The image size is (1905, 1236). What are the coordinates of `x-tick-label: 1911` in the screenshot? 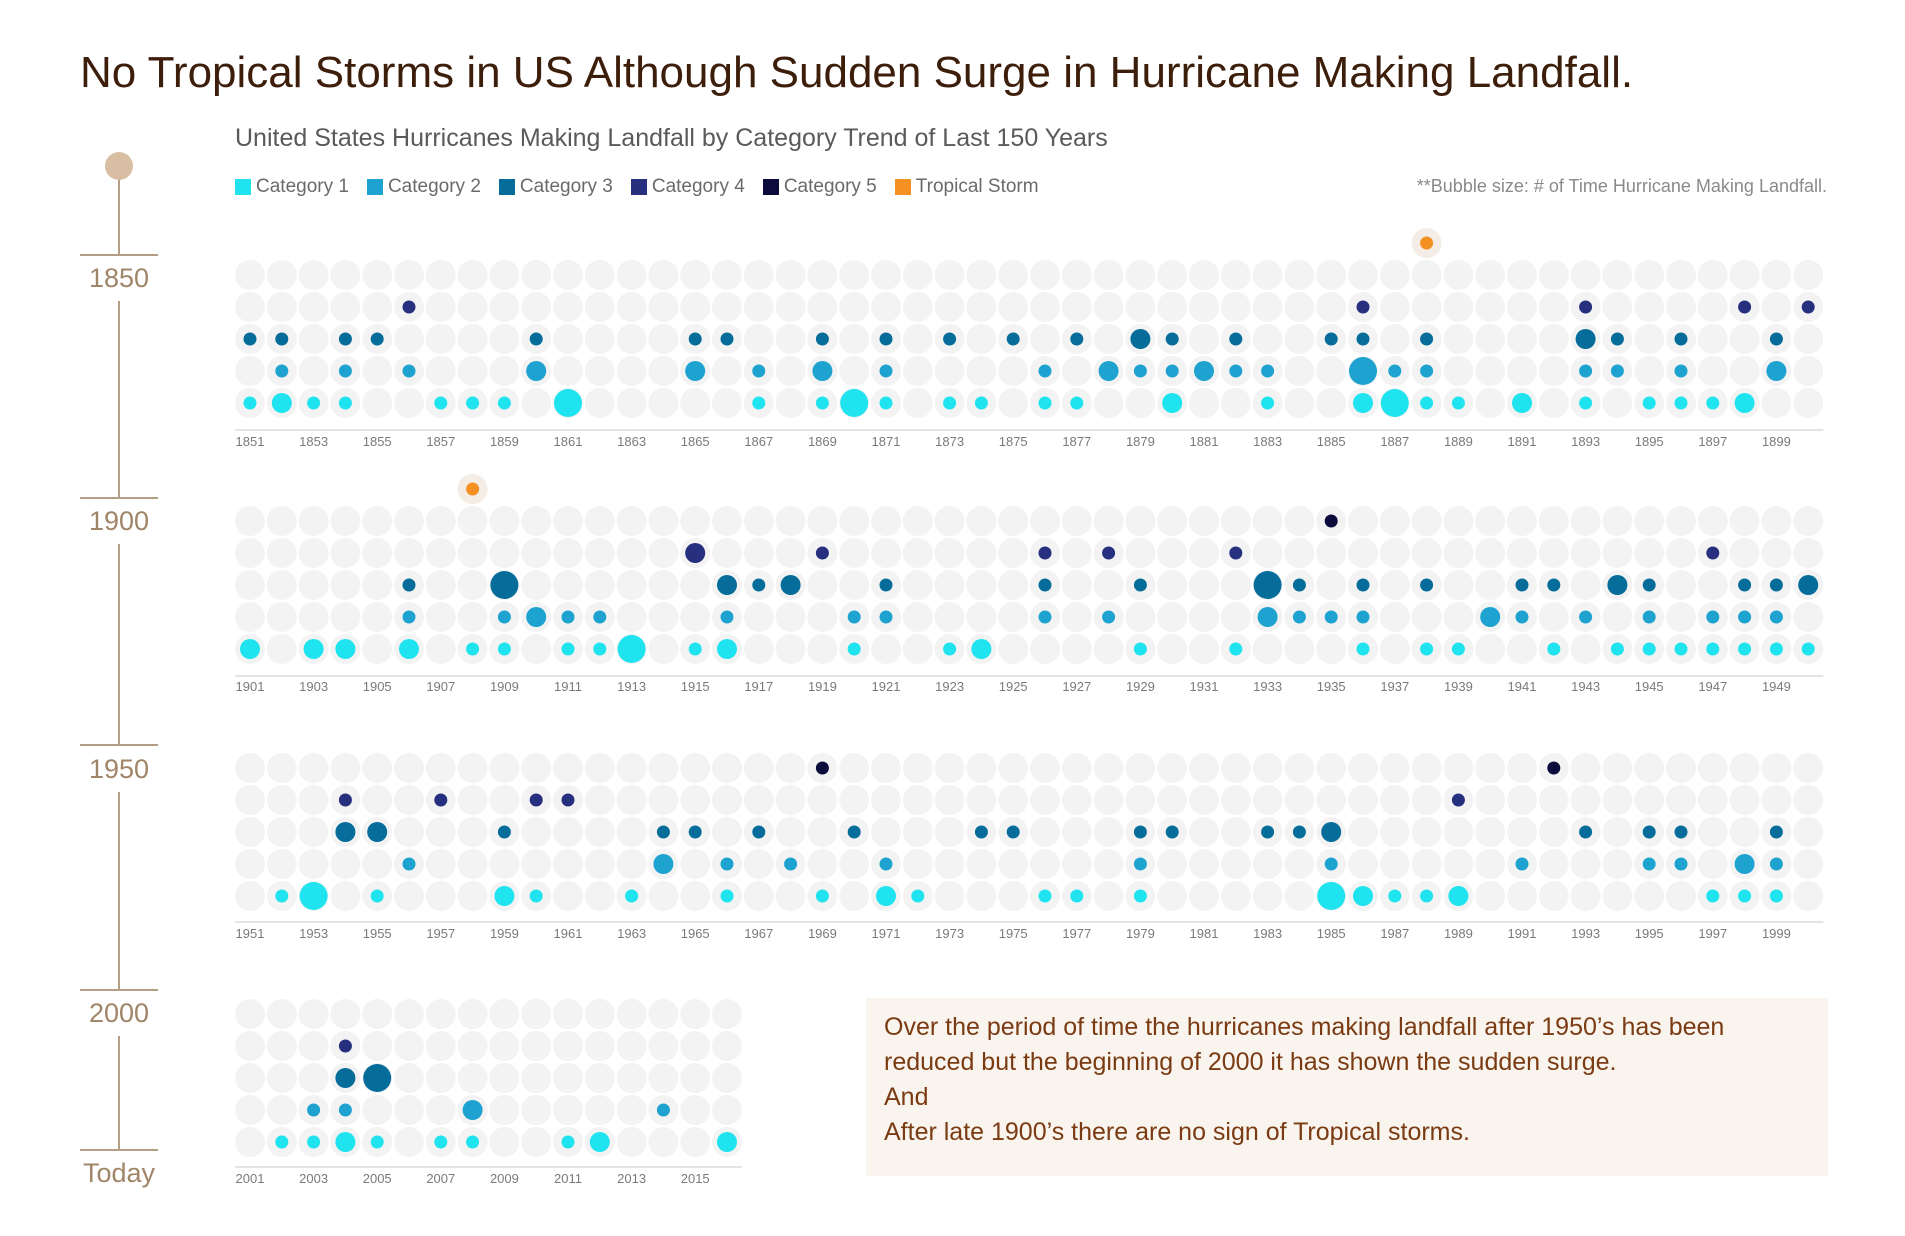 It's located at (568, 686).